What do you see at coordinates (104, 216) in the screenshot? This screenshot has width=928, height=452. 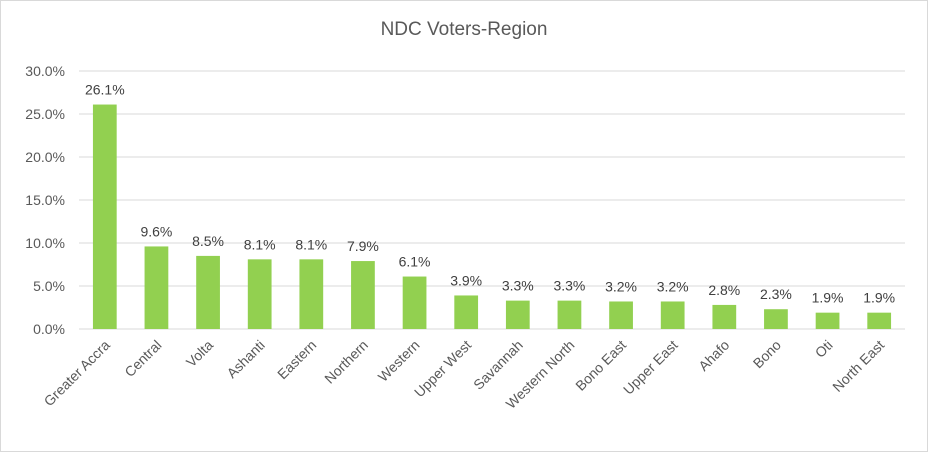 I see `bar-greater-accra` at bounding box center [104, 216].